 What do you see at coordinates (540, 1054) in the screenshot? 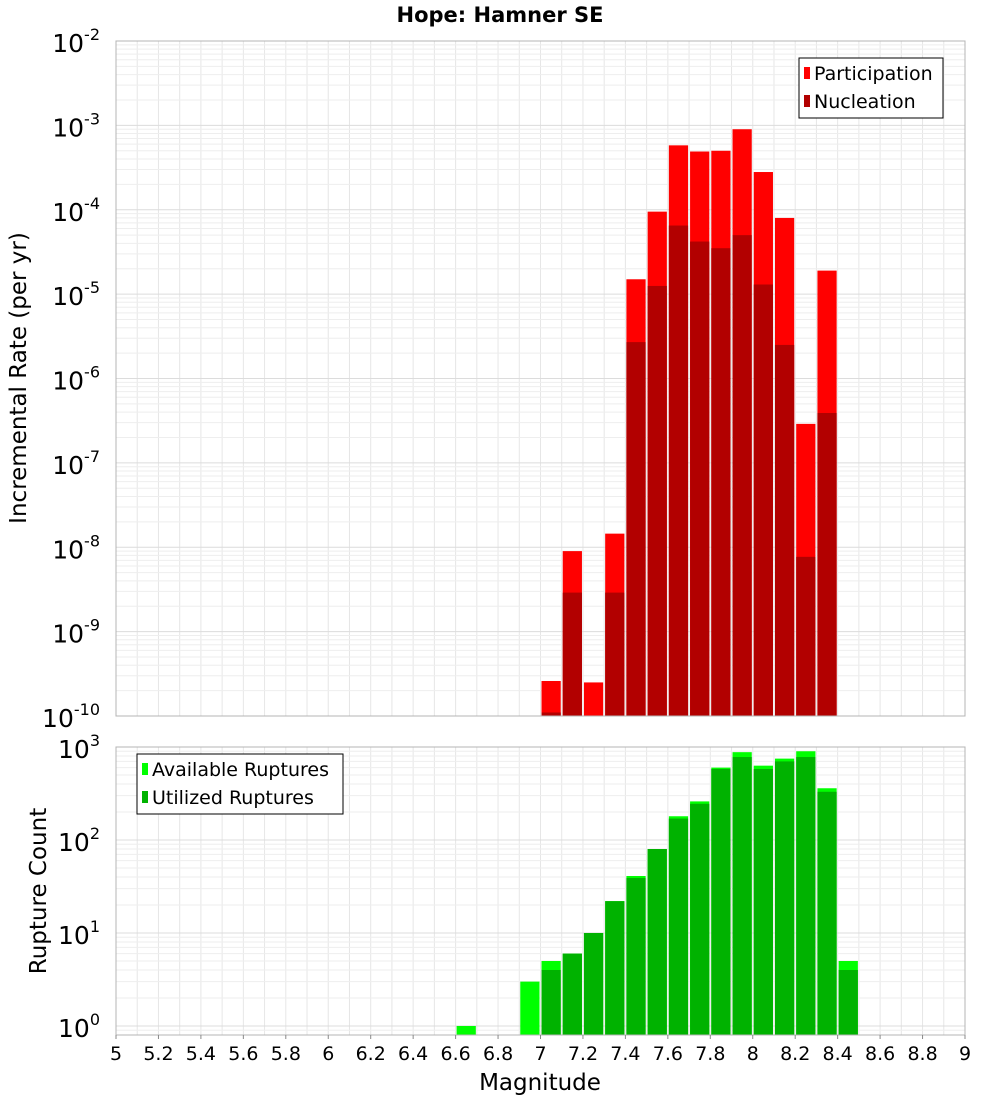
I see `x-tick-label: 7` at bounding box center [540, 1054].